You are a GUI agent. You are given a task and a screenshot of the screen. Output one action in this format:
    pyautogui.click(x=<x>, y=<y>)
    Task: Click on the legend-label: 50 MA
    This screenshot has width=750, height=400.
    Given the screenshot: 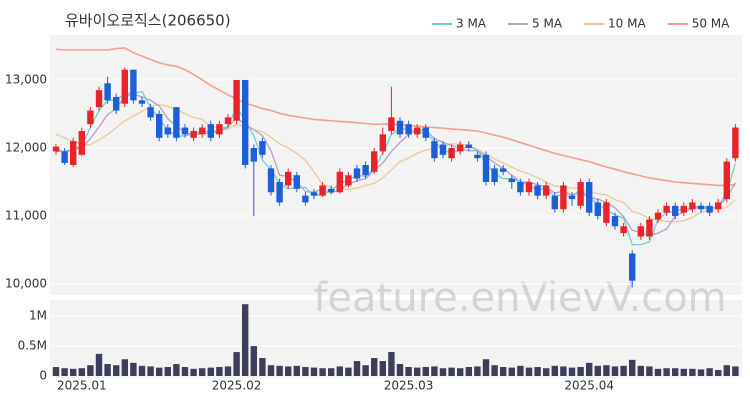 What is the action you would take?
    pyautogui.click(x=711, y=24)
    